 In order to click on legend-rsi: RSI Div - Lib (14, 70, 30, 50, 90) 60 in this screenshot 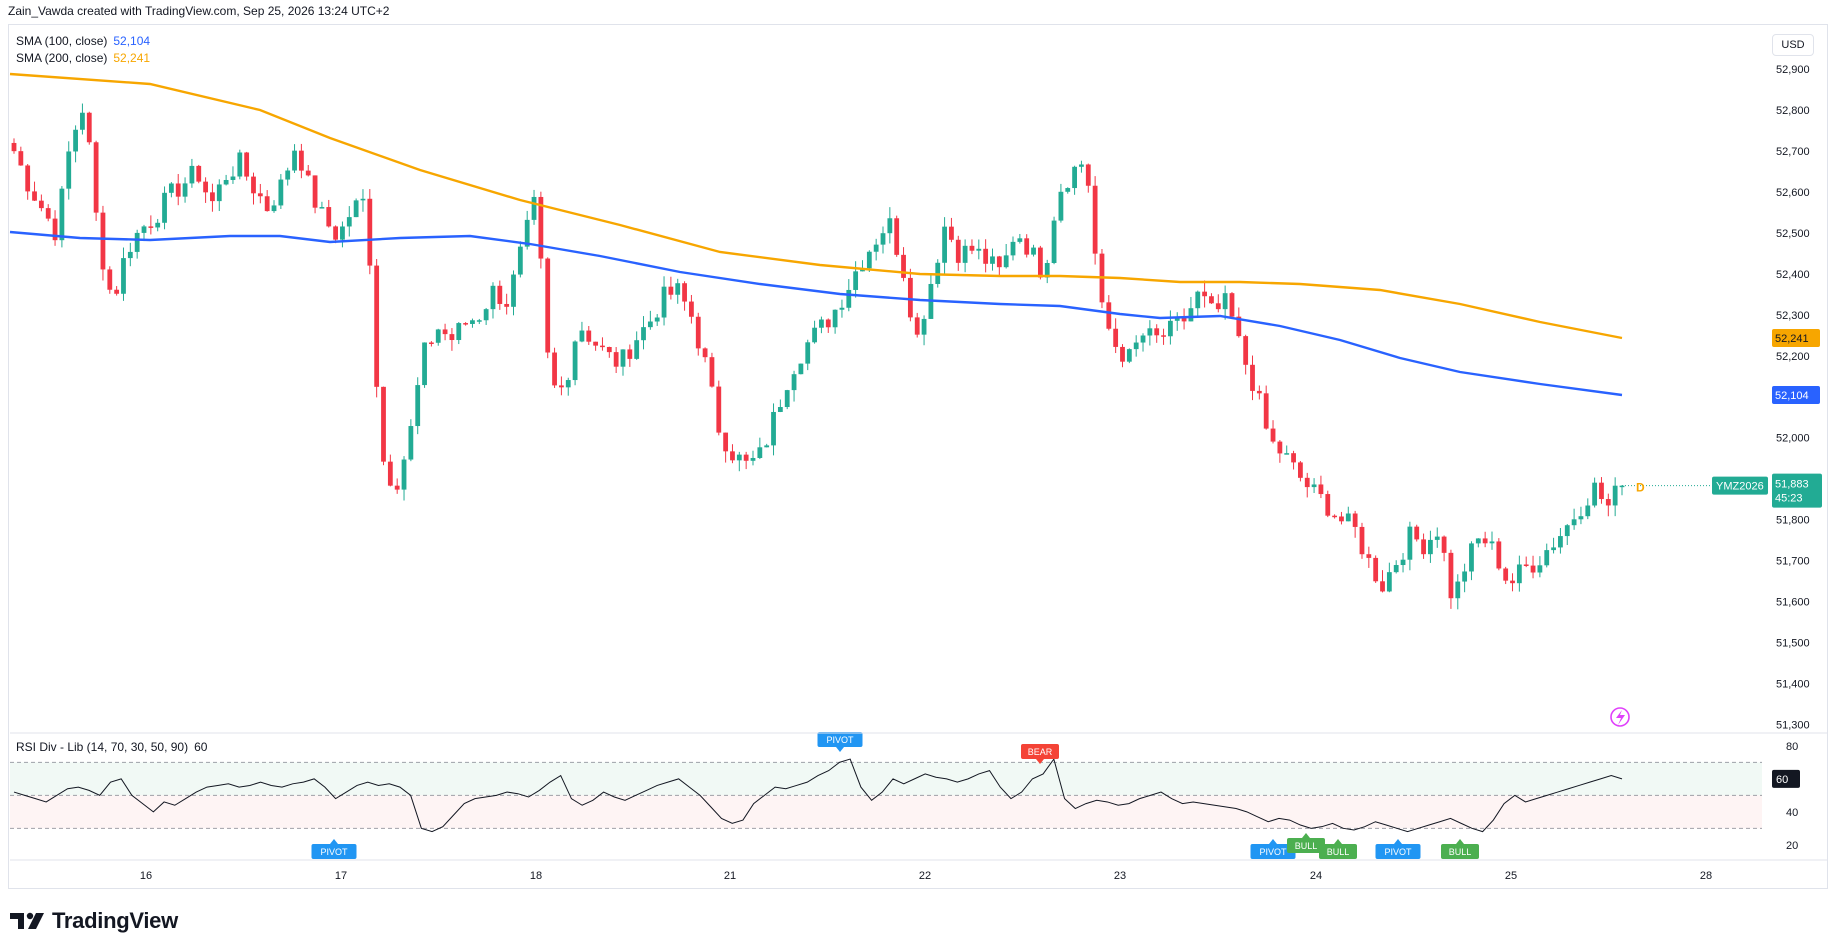, I will do `click(111, 747)`.